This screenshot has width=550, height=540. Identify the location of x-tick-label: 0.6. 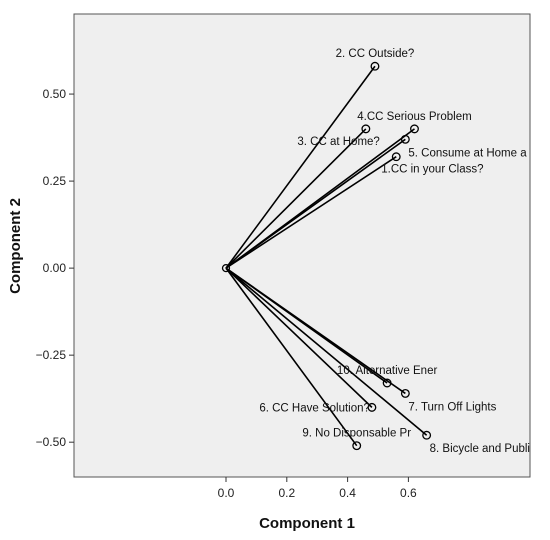
(408, 493).